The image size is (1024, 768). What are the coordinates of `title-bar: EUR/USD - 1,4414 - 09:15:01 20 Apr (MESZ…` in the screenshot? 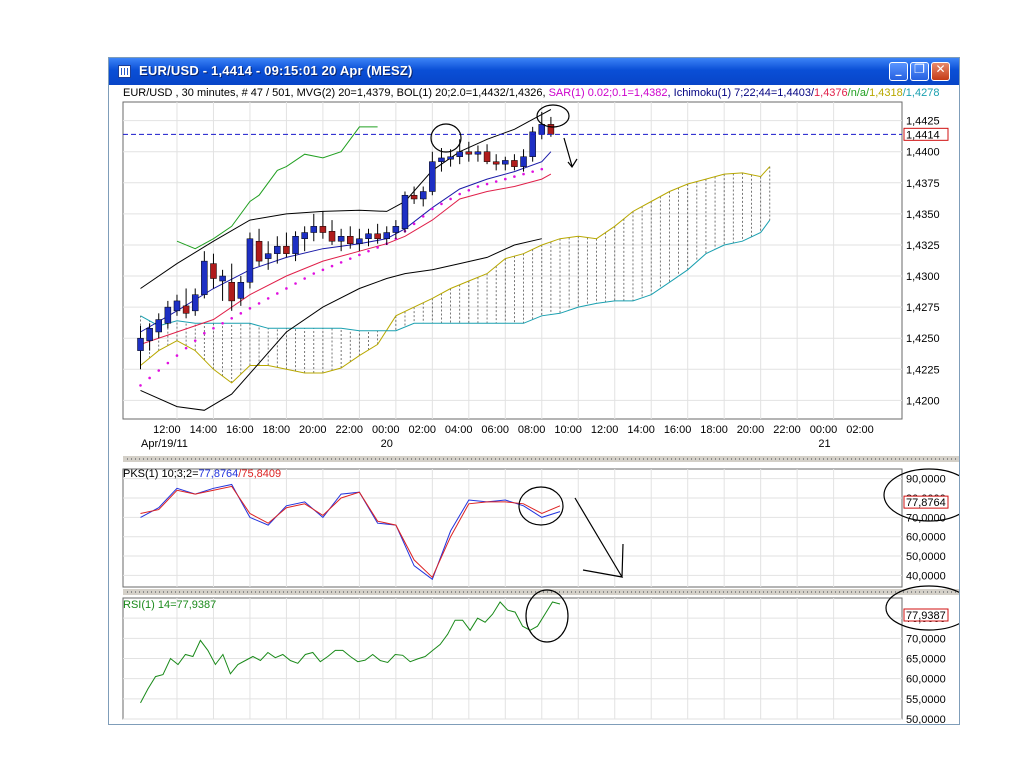 It's located at (534, 71).